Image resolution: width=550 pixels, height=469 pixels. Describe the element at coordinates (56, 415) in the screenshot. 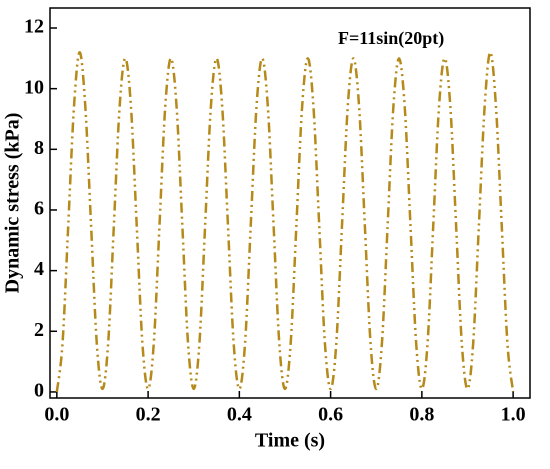

I see `x-tick-label: 0.0` at that location.